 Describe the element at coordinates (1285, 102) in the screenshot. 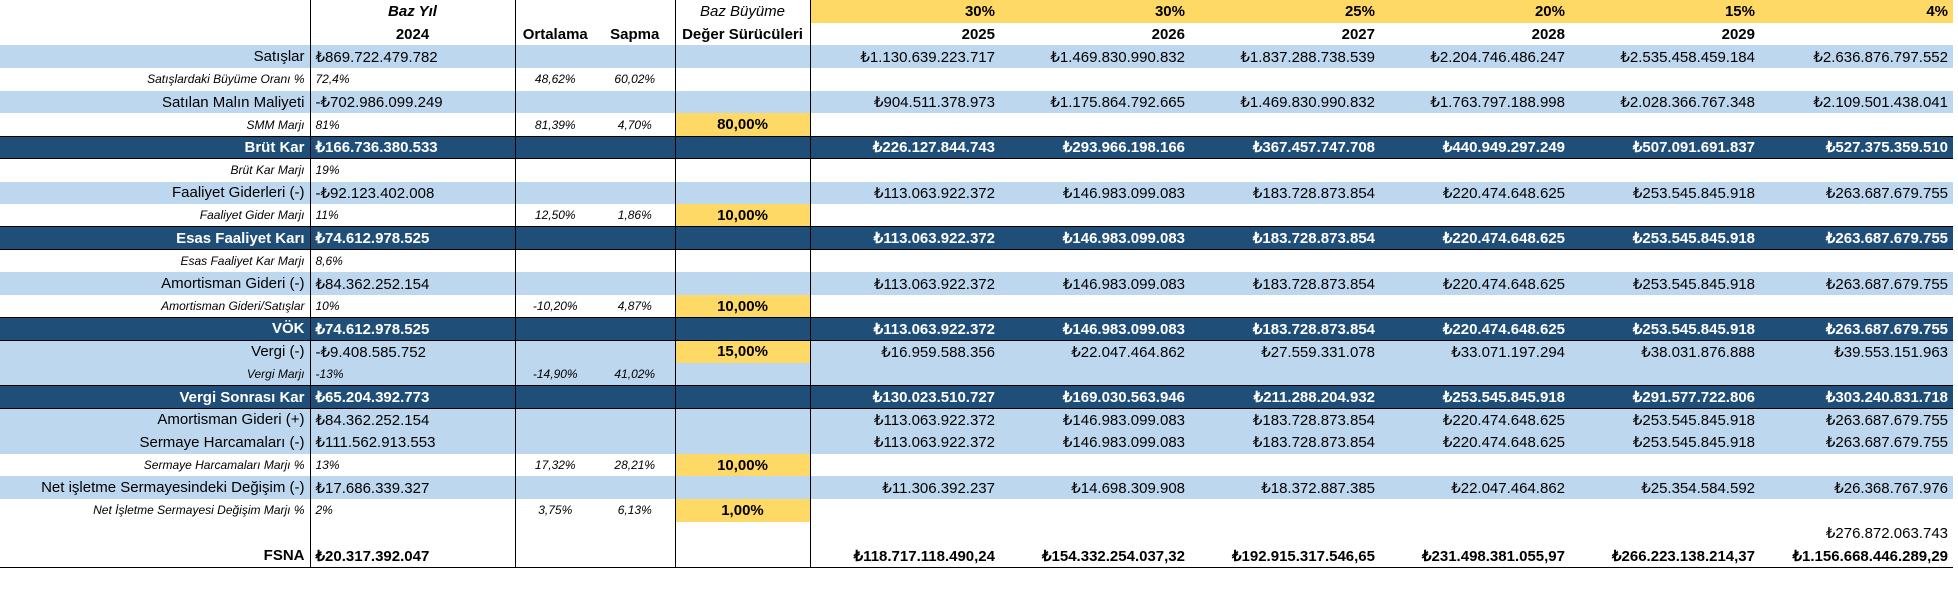

I see `forecast-value-cell: ₺1.469.830.990.832` at that location.